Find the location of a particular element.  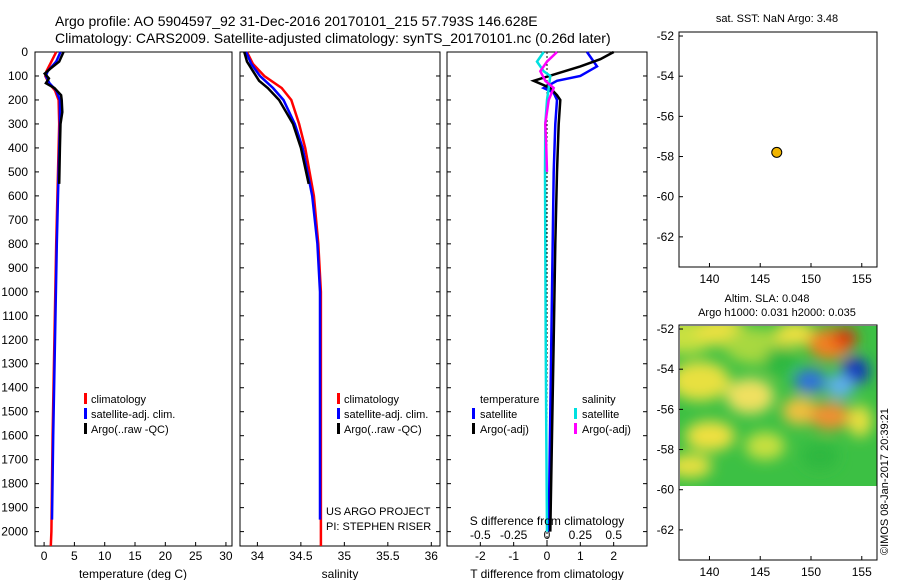

x2-tick-label: 0.25 is located at coordinates (581, 535).